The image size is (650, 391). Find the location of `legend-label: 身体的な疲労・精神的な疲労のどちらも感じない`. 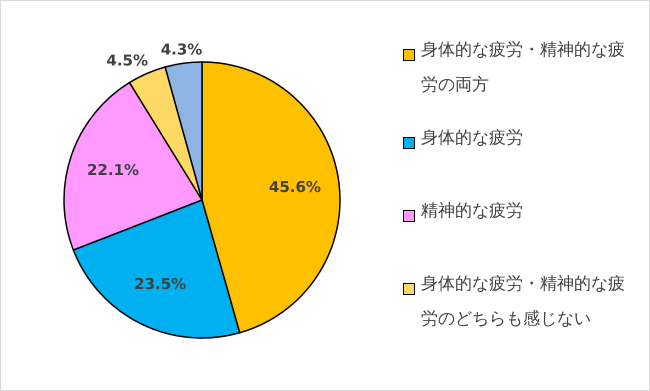

legend-label: 身体的な疲労・精神的な疲労のどちらも感じない is located at coordinates (523, 302).